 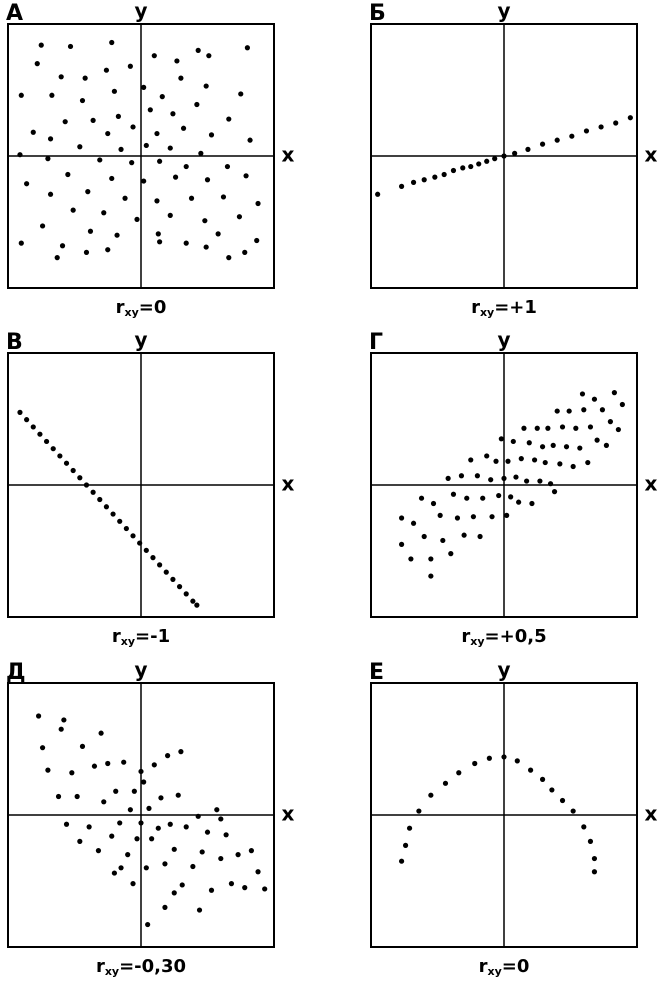 I want to click on caption: rxy=-0,30, so click(x=141, y=967).